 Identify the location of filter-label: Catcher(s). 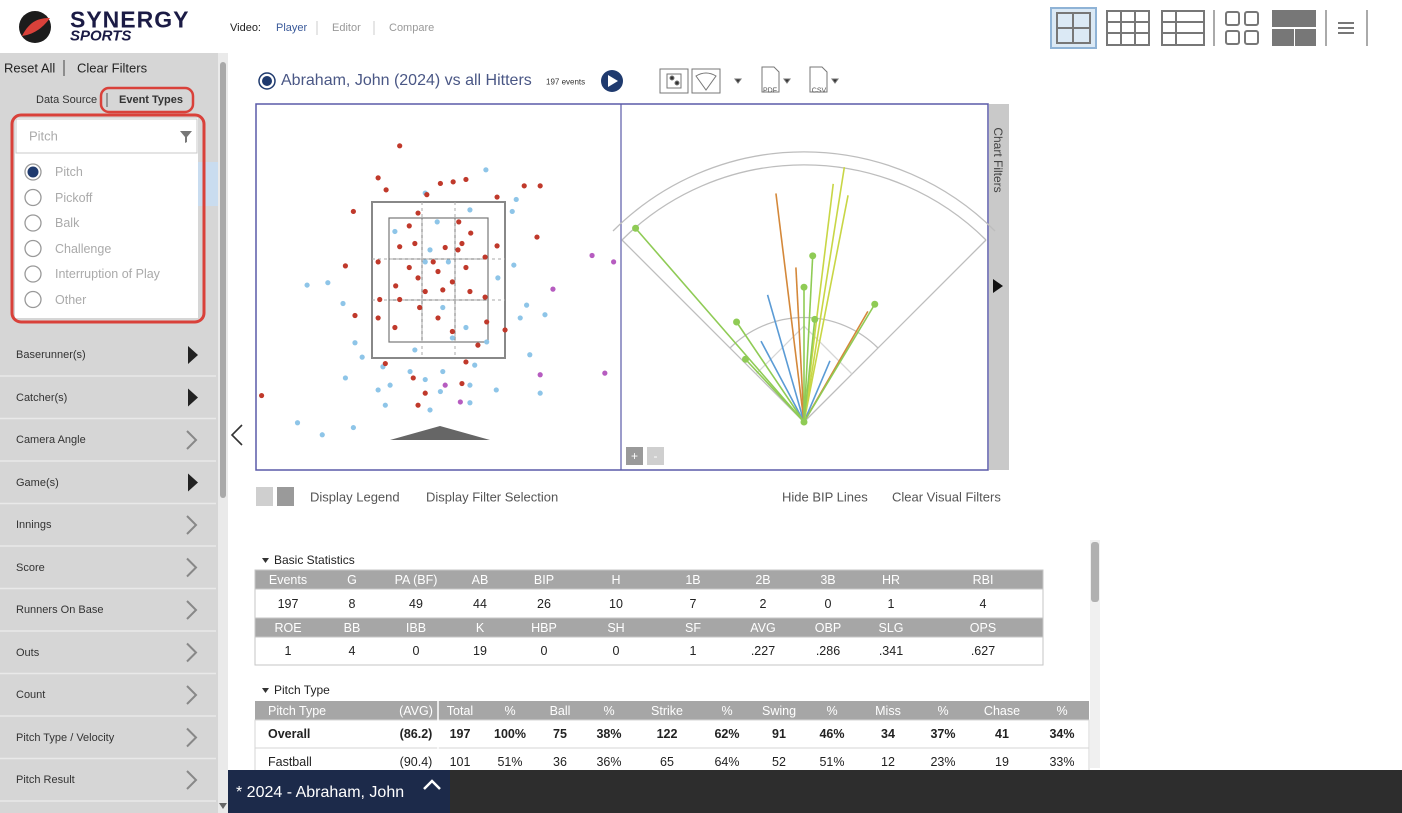
(42, 397).